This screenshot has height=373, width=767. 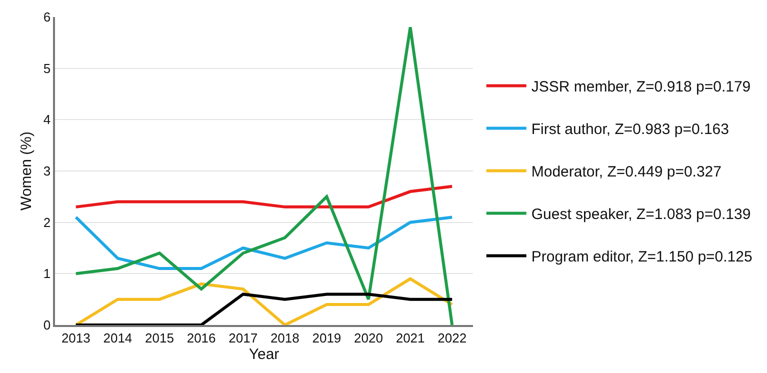 I want to click on legend-label: Program editor, Z=1.150 p=0.125, so click(x=641, y=257).